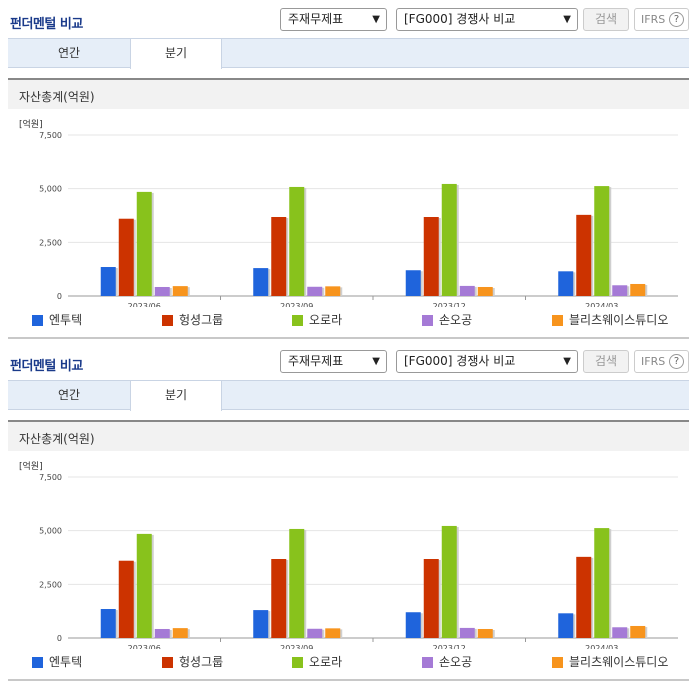  I want to click on help-icon: ?, so click(676, 361).